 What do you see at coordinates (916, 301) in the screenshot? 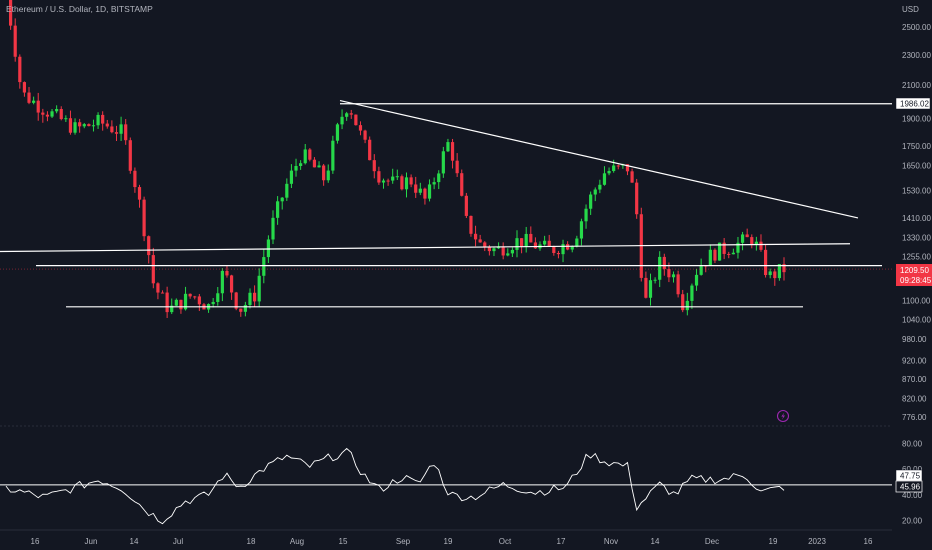
I see `price-tick-label: 1100.00` at bounding box center [916, 301].